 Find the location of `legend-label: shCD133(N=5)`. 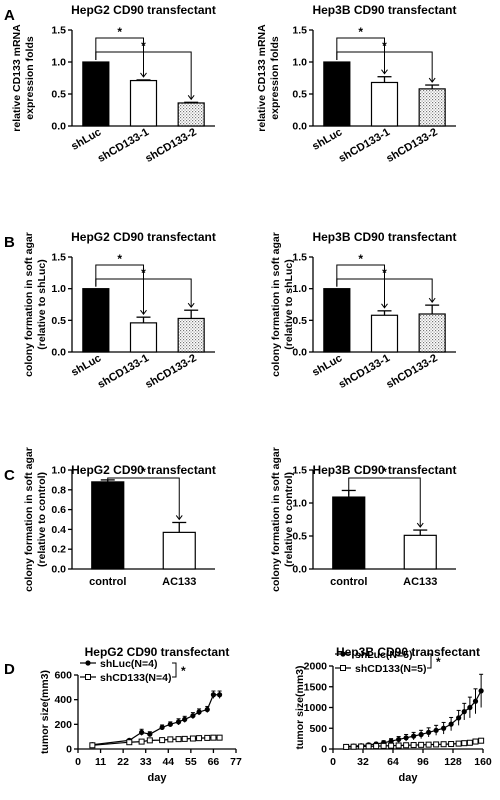

legend-label: shCD133(N=5) is located at coordinates (391, 669).